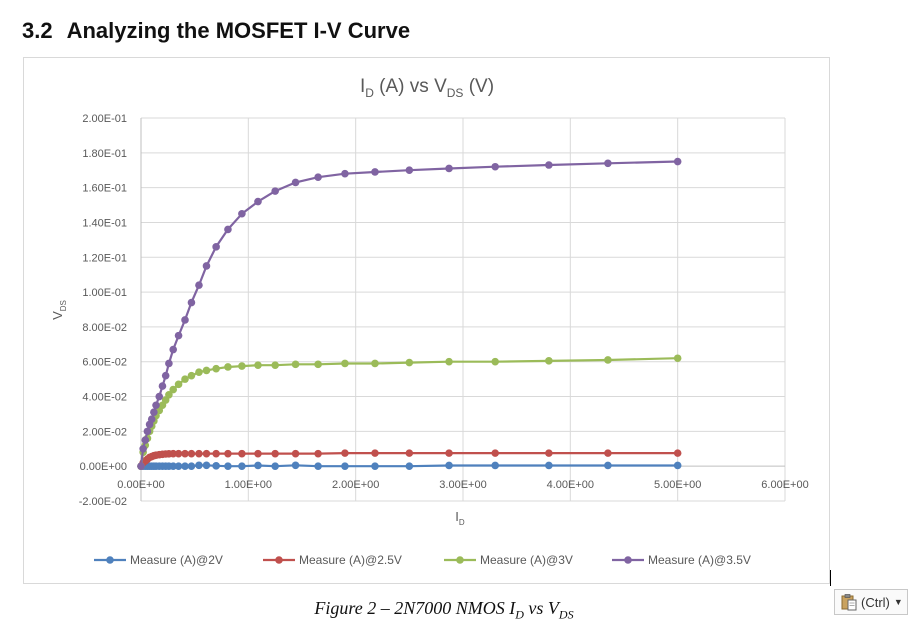 This screenshot has height=643, width=912. Describe the element at coordinates (444, 610) in the screenshot. I see `figure-caption: Figure 2 – 2N7000 NMOS ID vs VDS` at that location.